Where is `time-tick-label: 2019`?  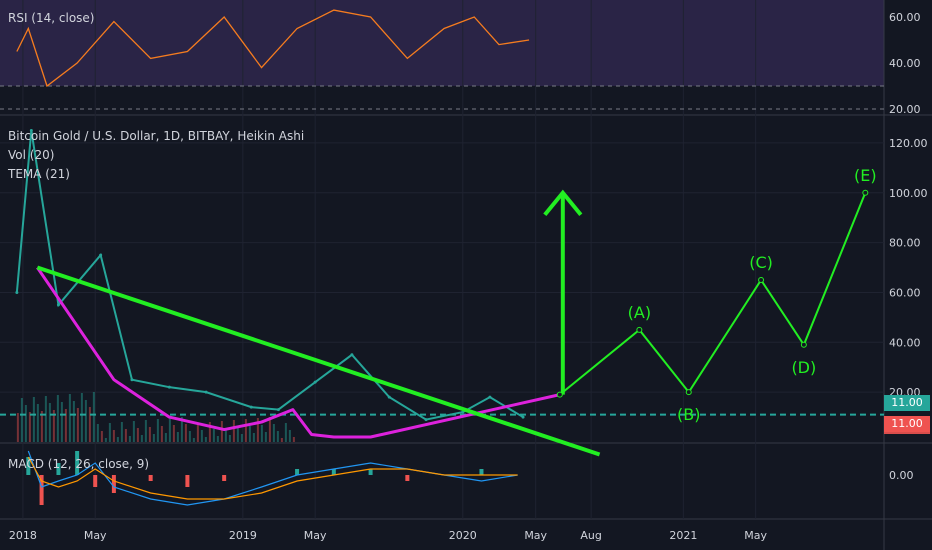
time-tick-label: 2019 is located at coordinates (243, 535).